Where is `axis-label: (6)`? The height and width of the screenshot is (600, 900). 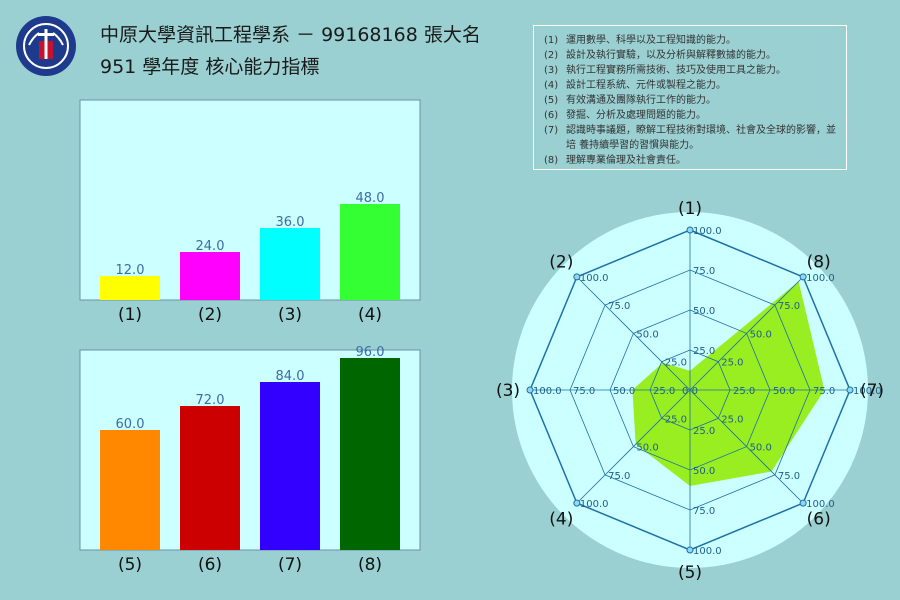
axis-label: (6) is located at coordinates (819, 520).